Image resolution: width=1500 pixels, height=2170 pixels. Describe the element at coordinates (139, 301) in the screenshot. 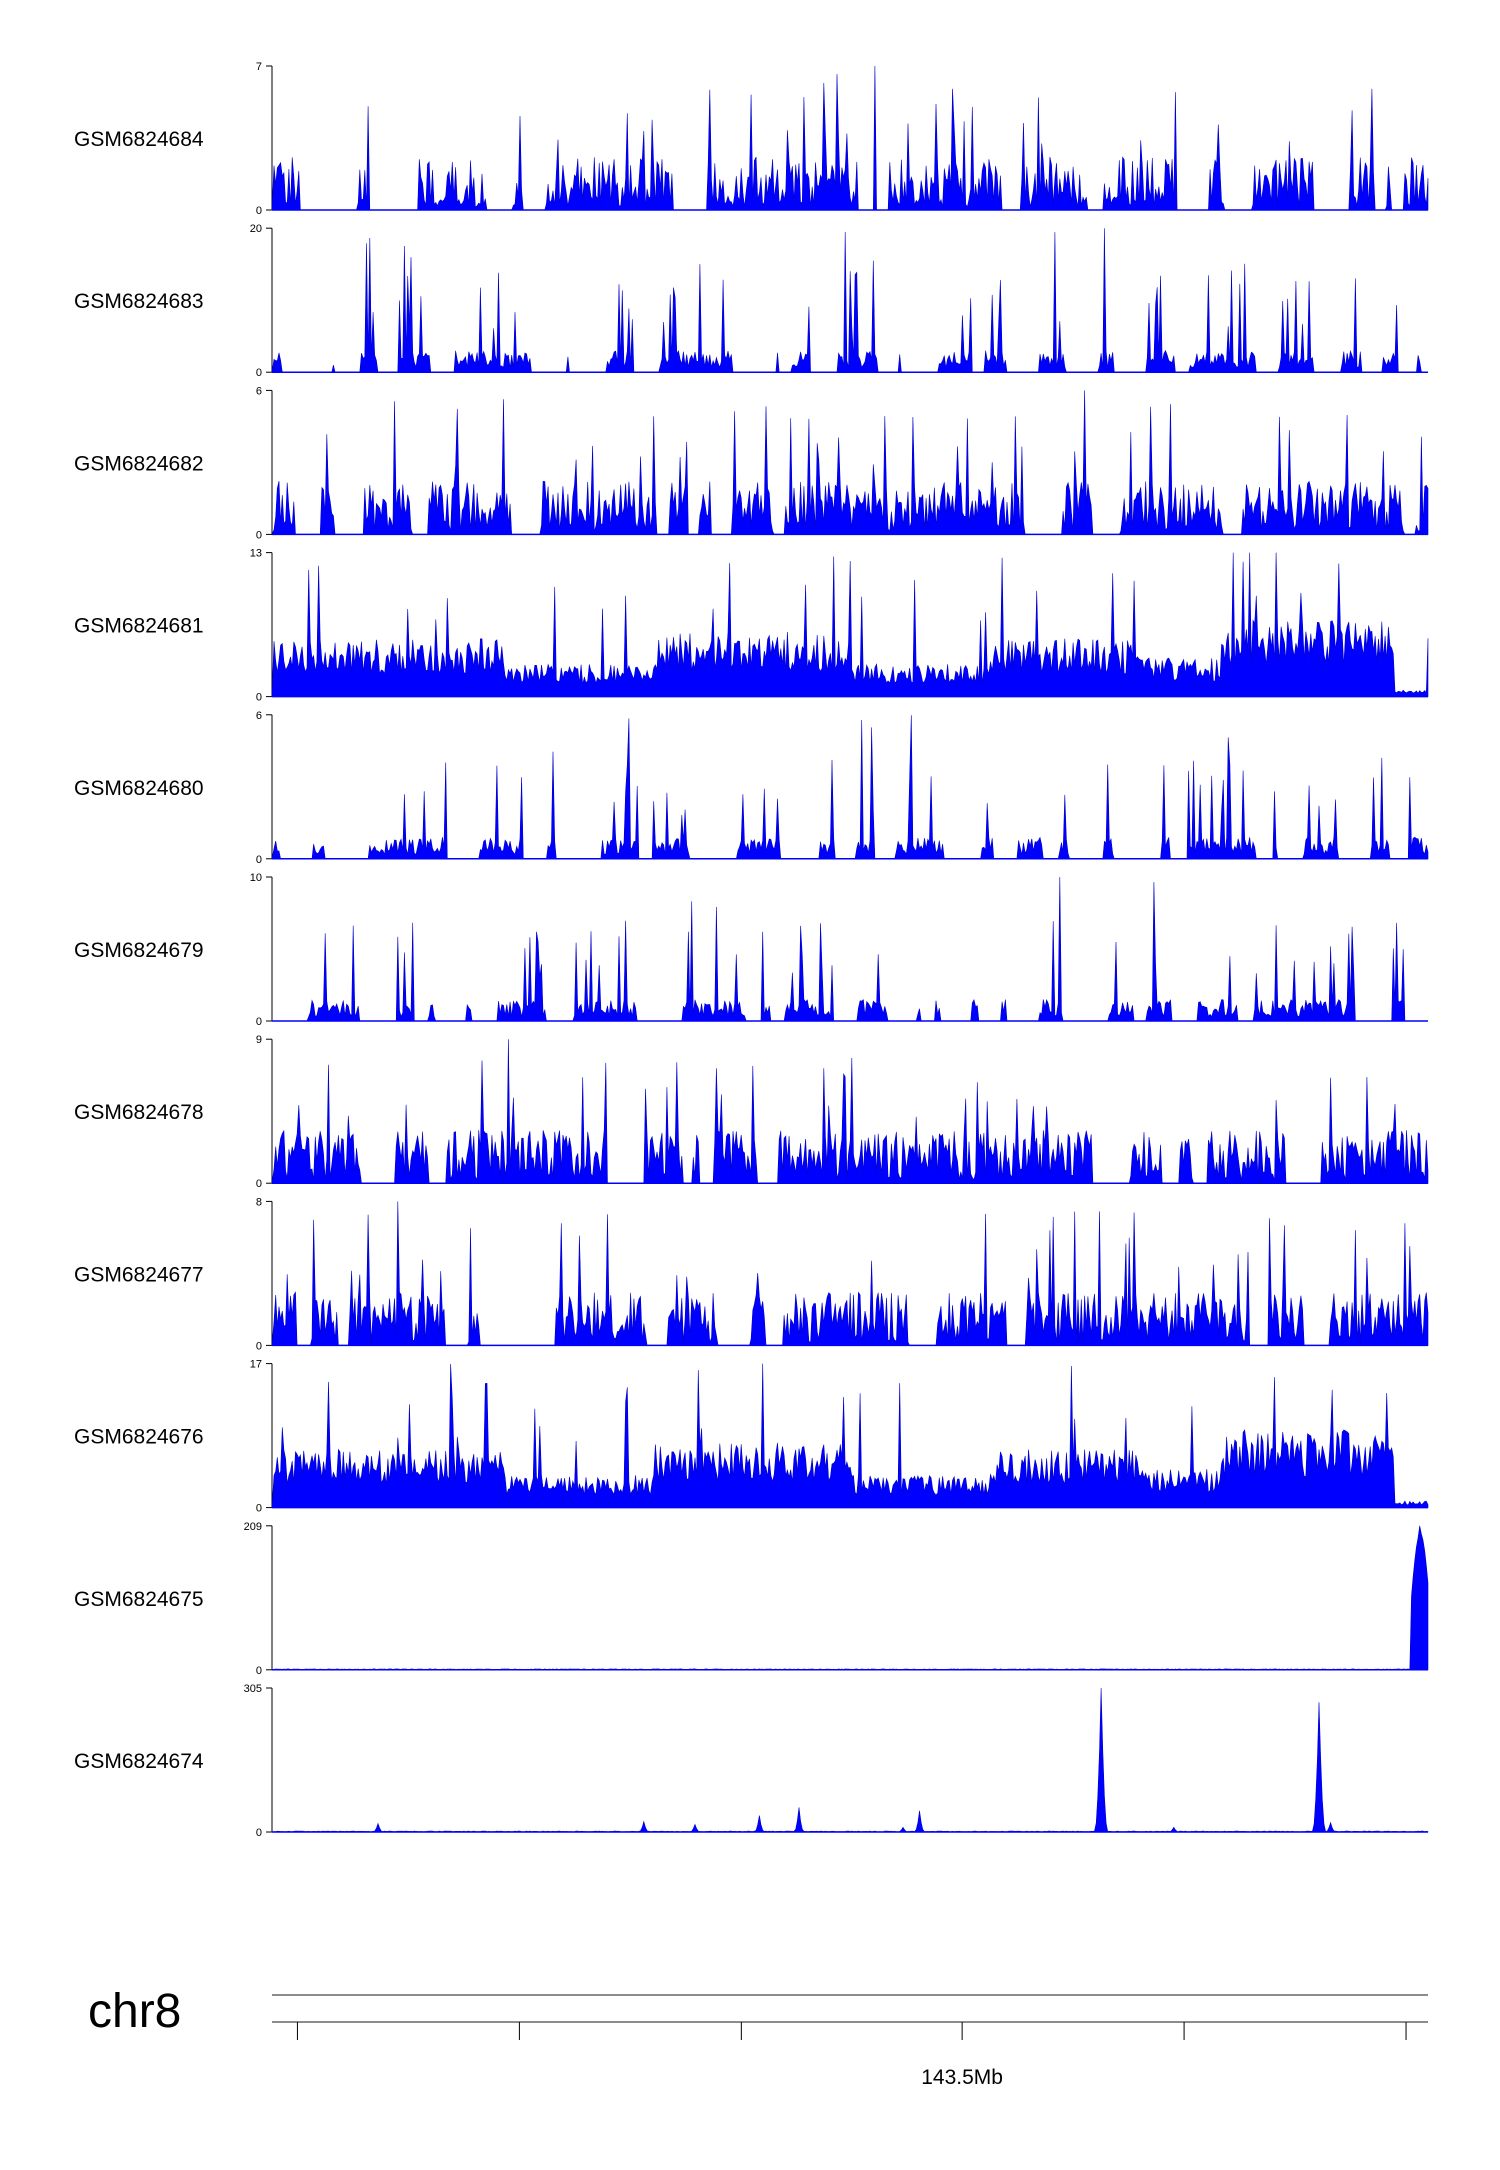

I see `track-label: GSM6824683` at that location.